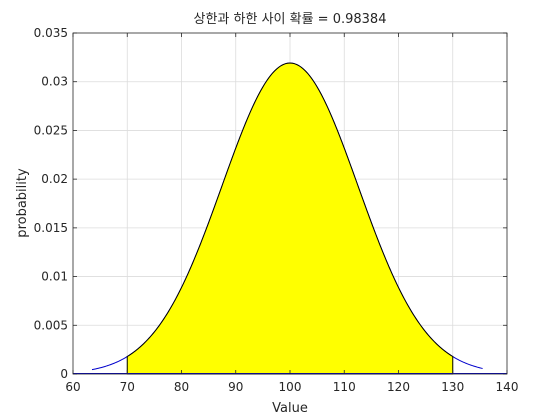 This screenshot has width=560, height=420. What do you see at coordinates (54, 179) in the screenshot?
I see `y-tick-label: 0.02` at bounding box center [54, 179].